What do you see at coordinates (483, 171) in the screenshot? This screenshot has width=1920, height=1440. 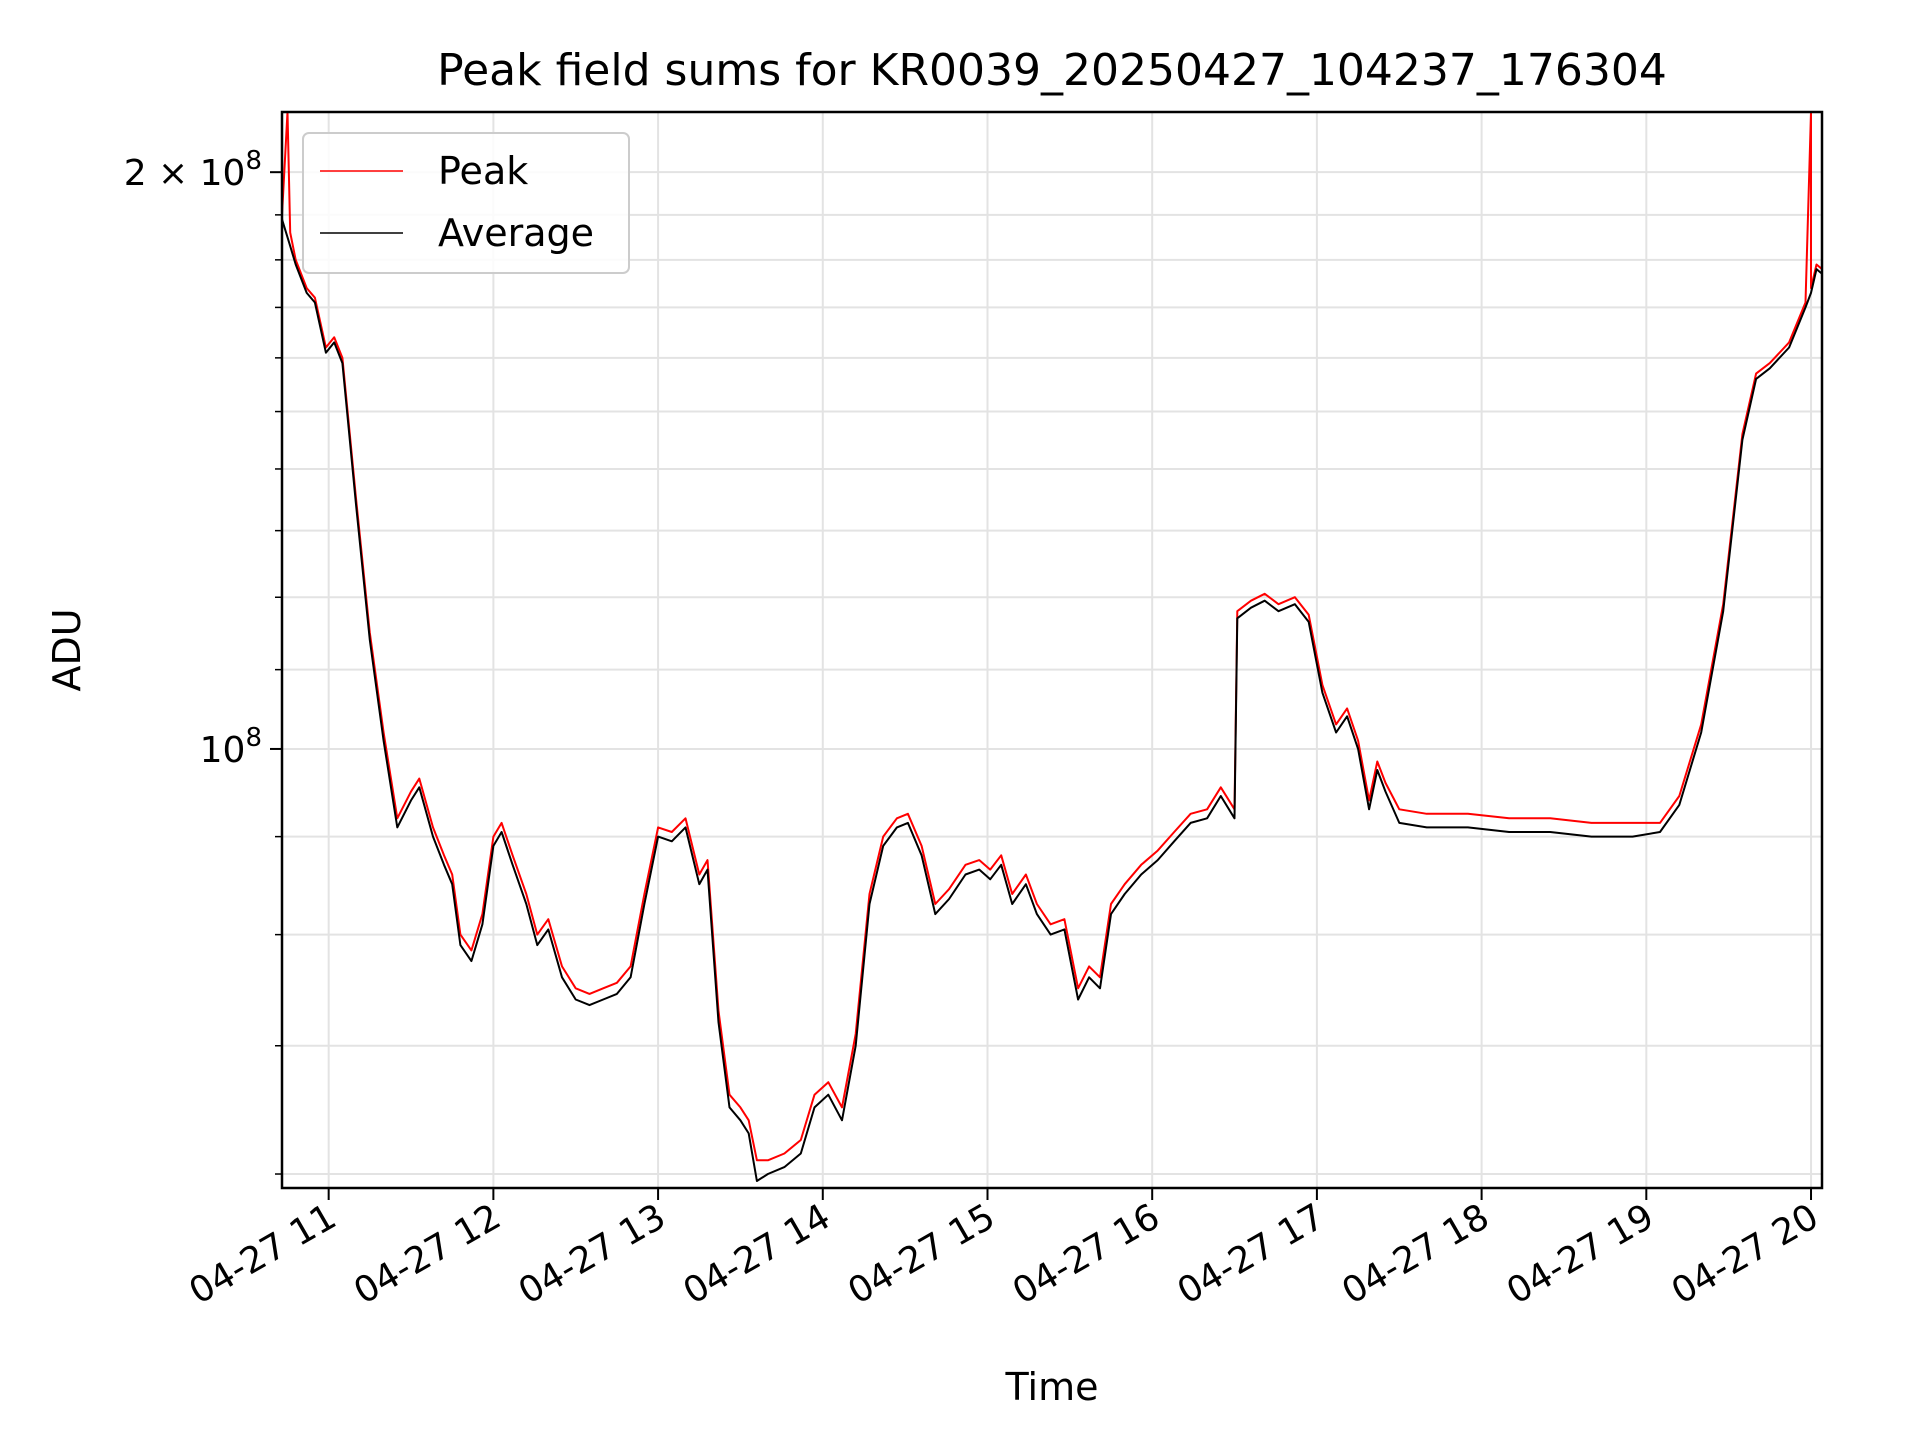 I see `legend-label-peak: Peak` at bounding box center [483, 171].